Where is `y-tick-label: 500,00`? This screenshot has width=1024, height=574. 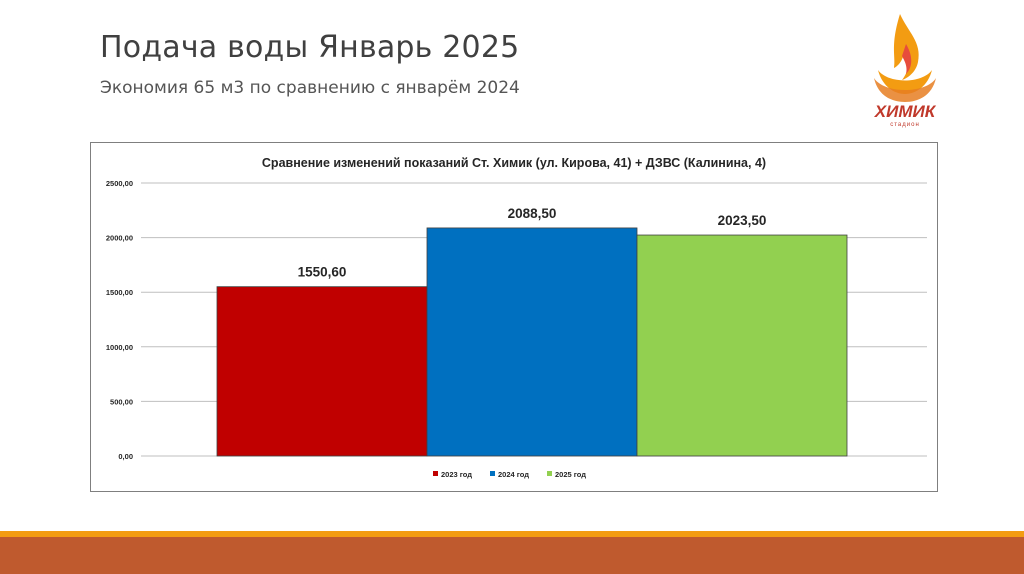 y-tick-label: 500,00 is located at coordinates (121, 401).